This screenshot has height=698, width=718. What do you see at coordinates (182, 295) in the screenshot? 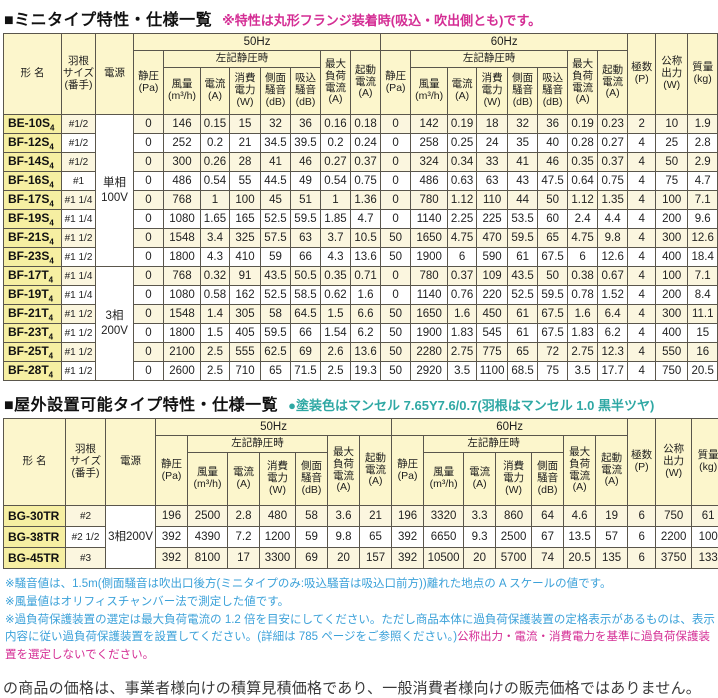
I see `spec-value-cell: 1080` at bounding box center [182, 295].